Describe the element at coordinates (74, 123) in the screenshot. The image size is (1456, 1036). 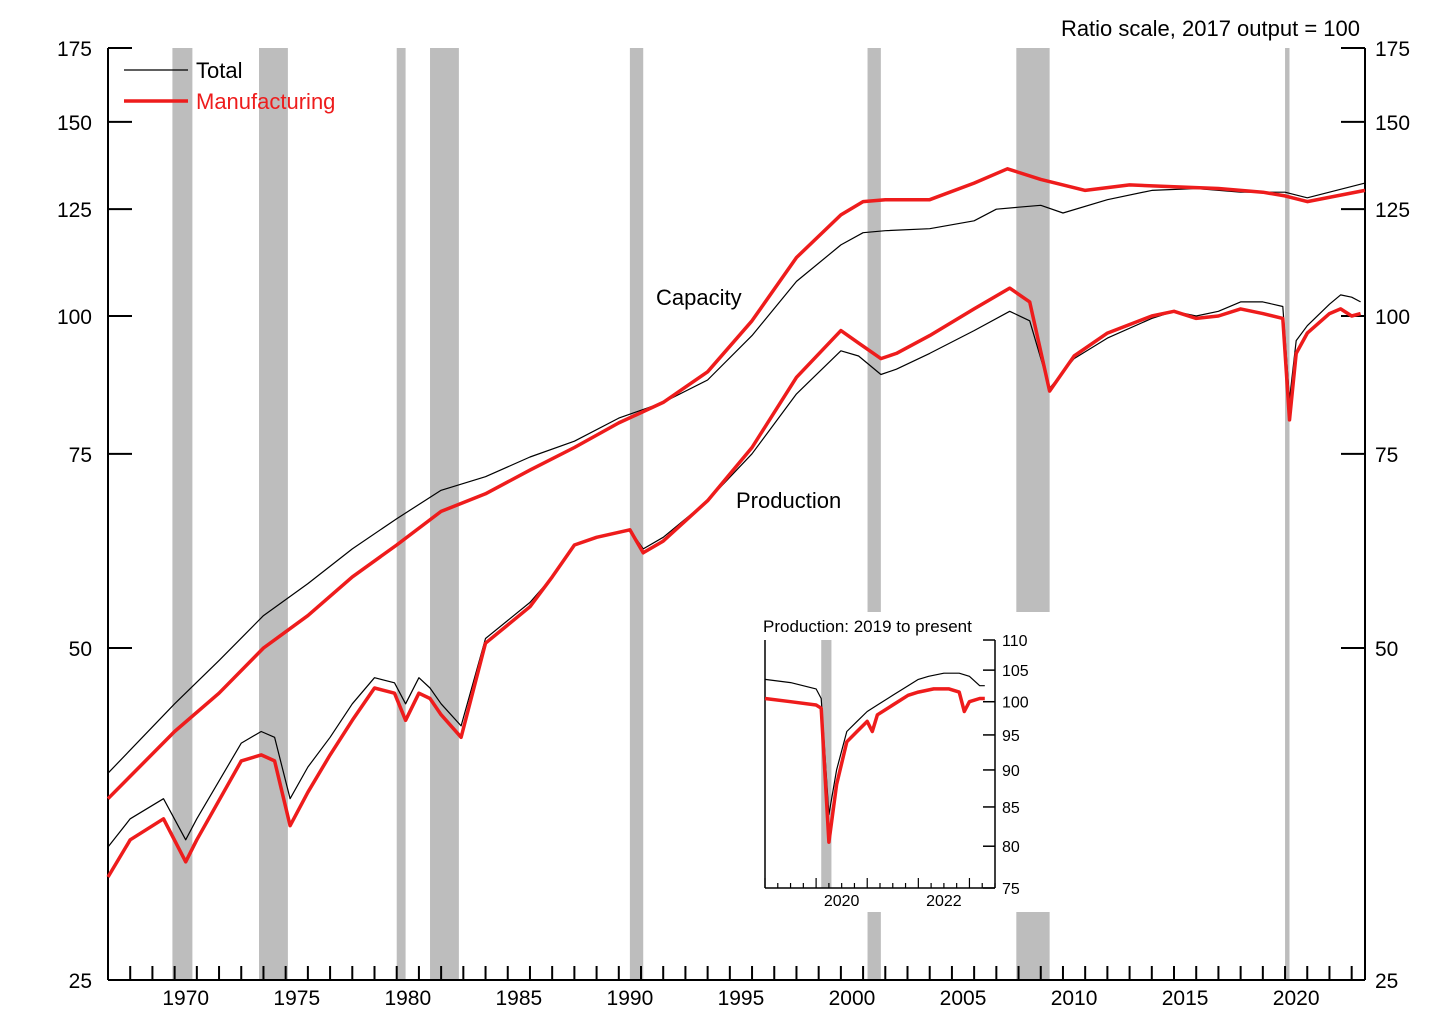
I see `y-tick-label-left: 150` at that location.